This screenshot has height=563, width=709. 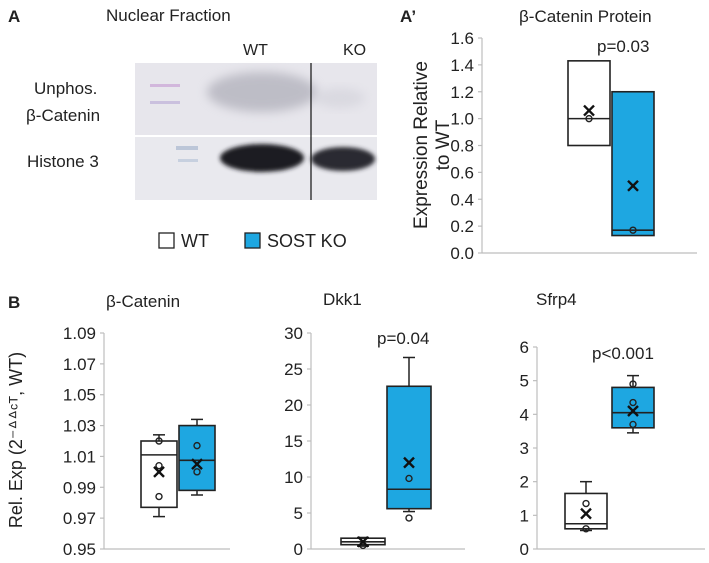 What do you see at coordinates (195, 241) in the screenshot?
I see `legend-label-wt: WT` at bounding box center [195, 241].